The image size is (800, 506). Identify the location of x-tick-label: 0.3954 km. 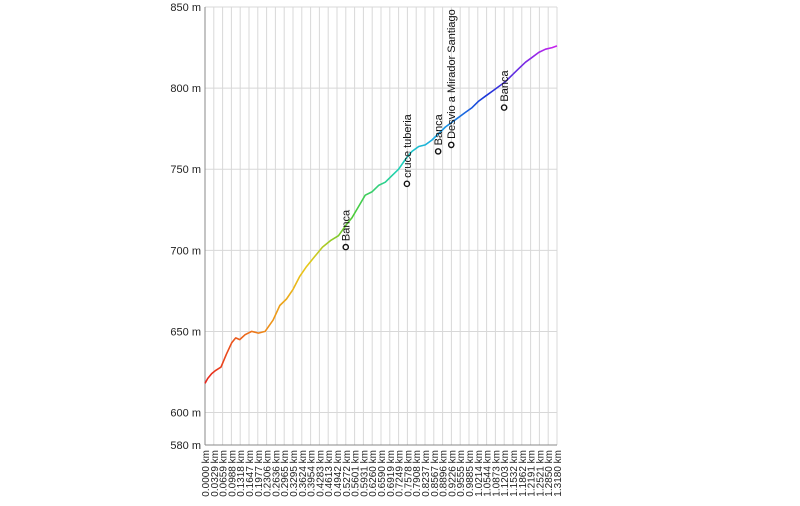
(312, 473).